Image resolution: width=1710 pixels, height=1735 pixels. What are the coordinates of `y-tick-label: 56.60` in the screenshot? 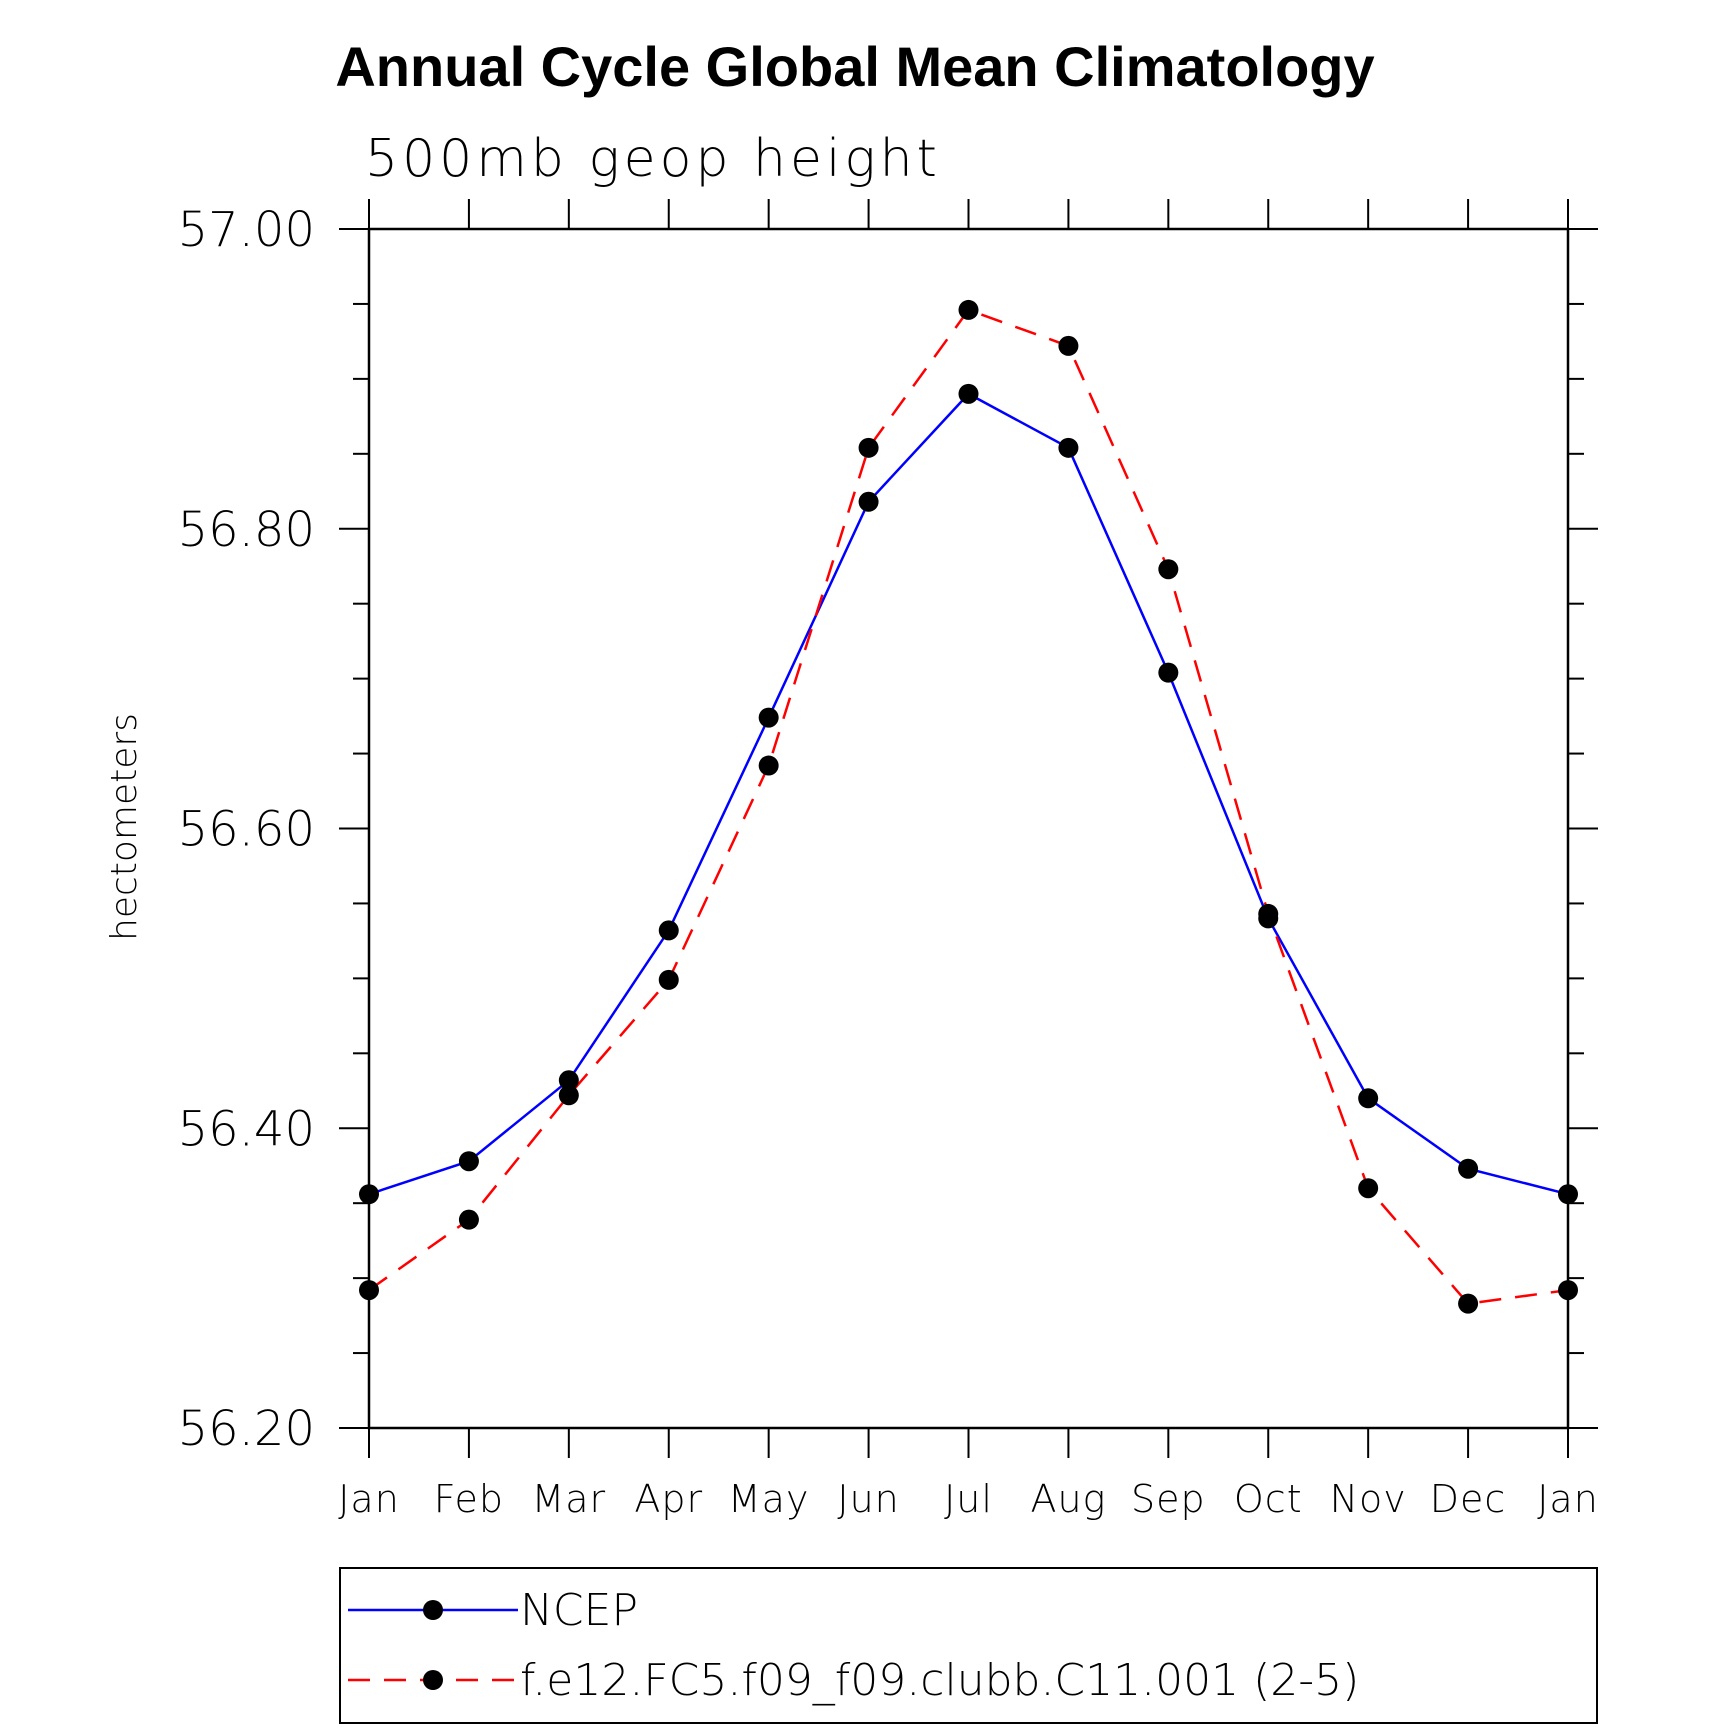 It's located at (246, 830).